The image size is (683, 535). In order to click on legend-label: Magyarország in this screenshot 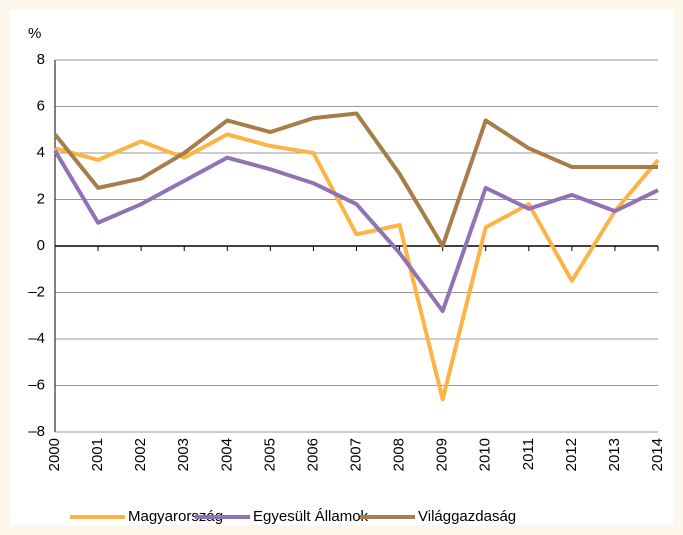, I will do `click(175, 516)`.